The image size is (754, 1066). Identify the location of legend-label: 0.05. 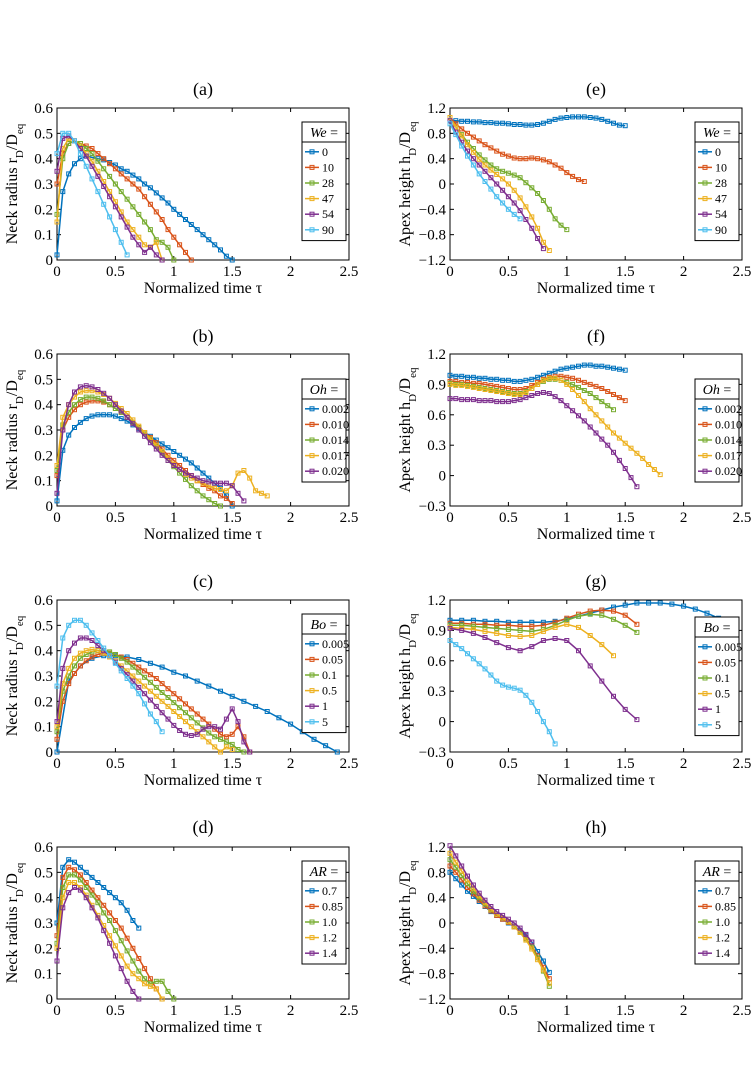
(725, 662).